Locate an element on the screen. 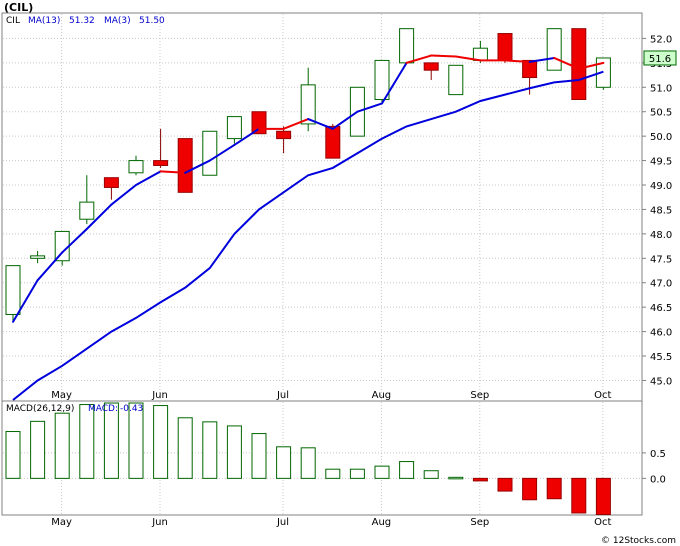  price-x-tick-label: Jun is located at coordinates (159, 395).